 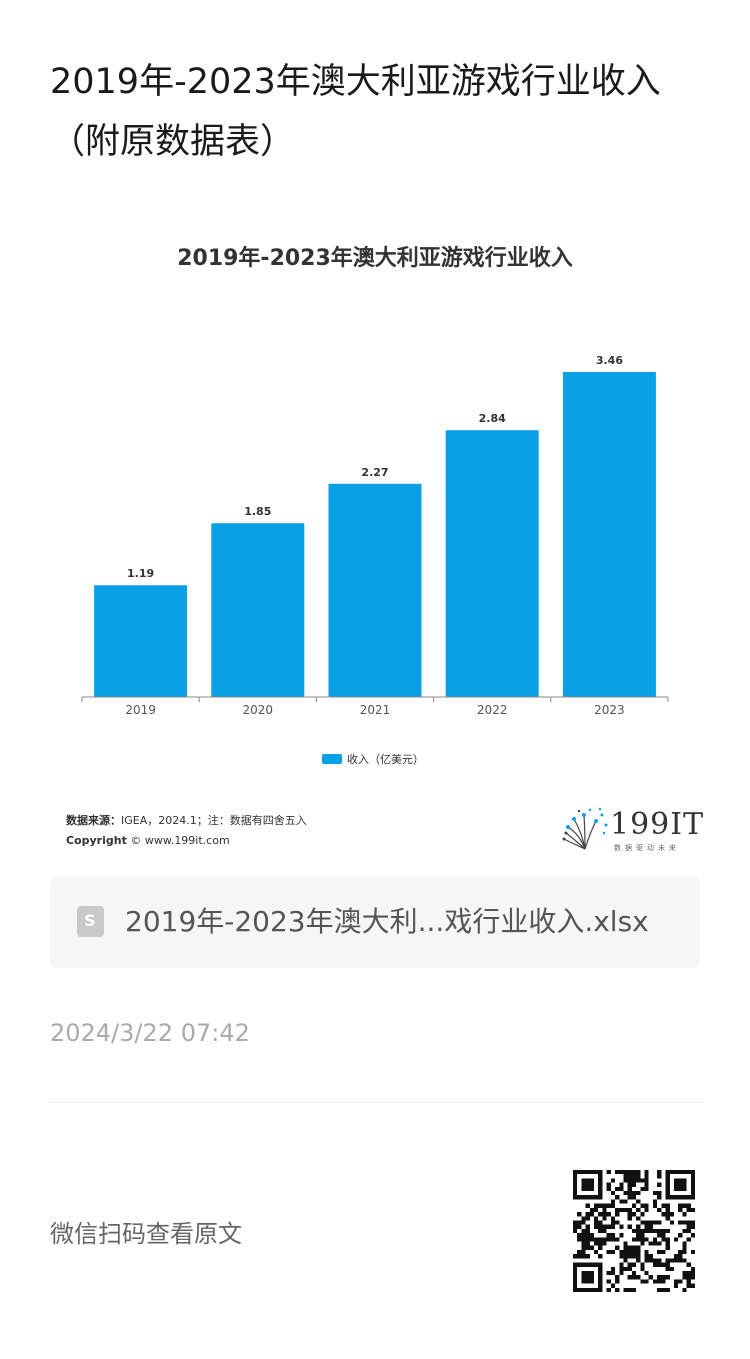 I want to click on x-tick-label-2022: 2022, so click(x=492, y=710).